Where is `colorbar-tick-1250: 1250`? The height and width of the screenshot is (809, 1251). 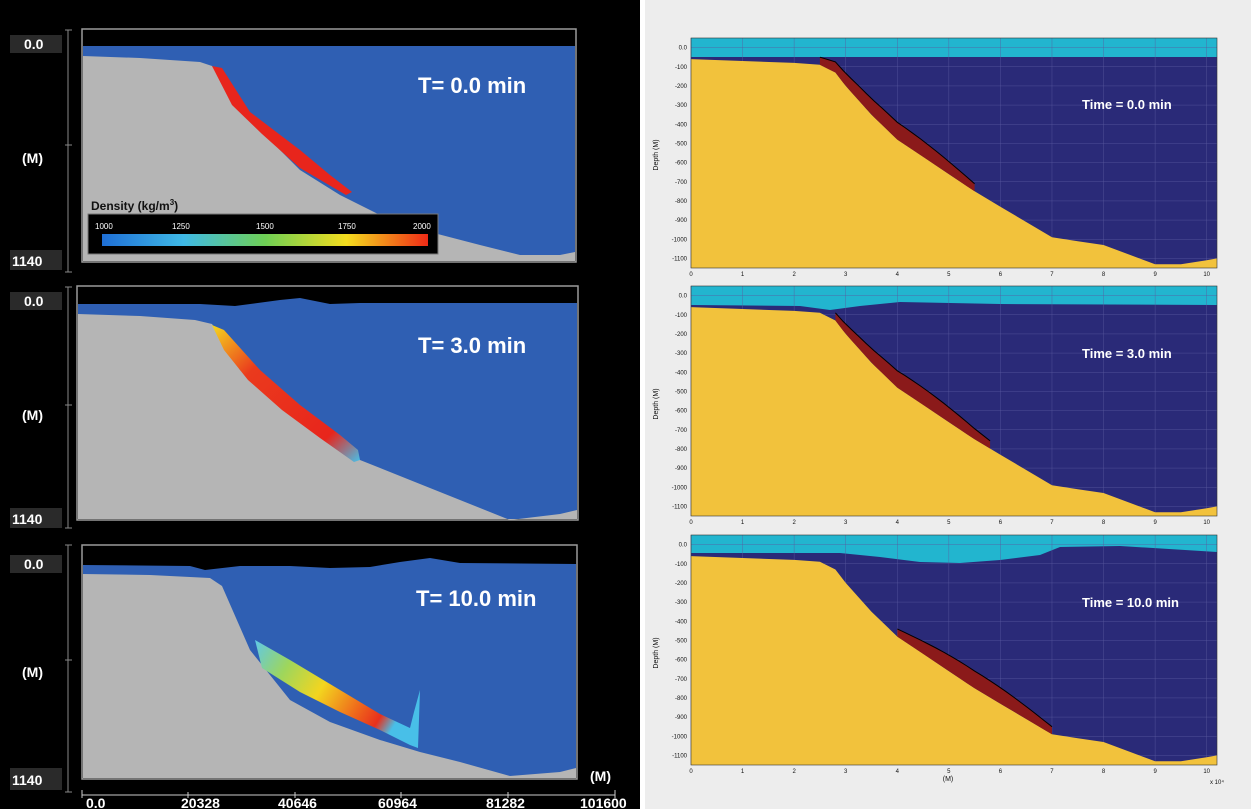 colorbar-tick-1250: 1250 is located at coordinates (181, 226).